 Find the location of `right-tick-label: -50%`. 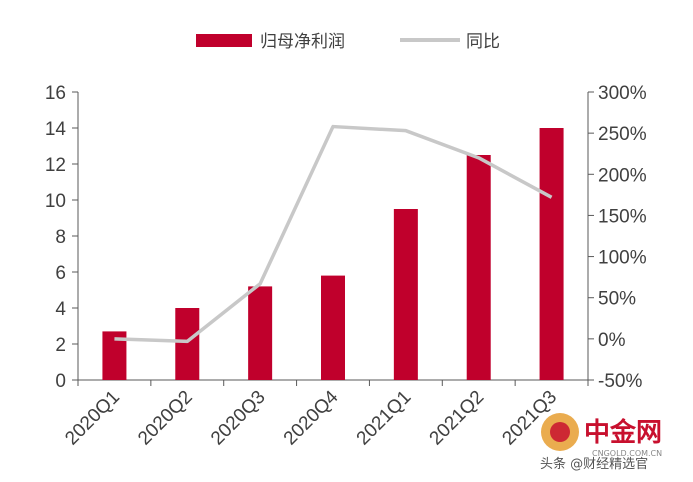

right-tick-label: -50% is located at coordinates (620, 381).